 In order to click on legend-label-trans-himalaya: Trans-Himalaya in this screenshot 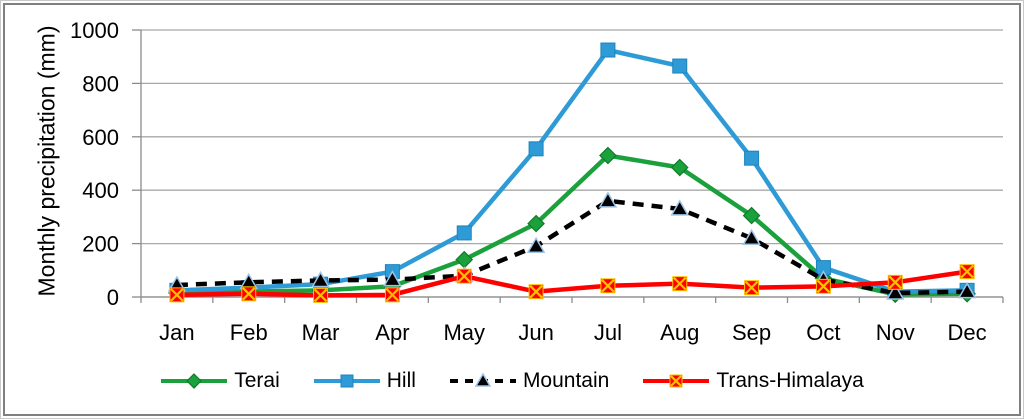, I will do `click(790, 380)`.